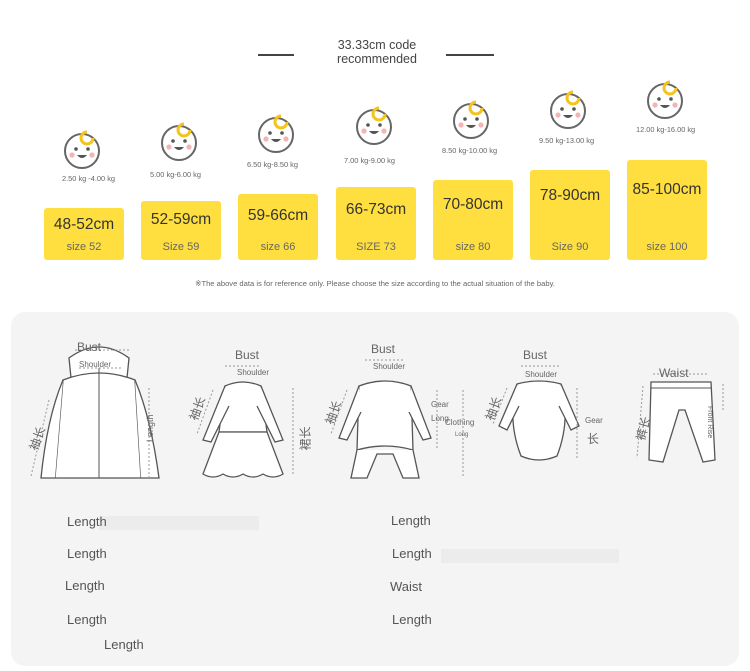 The width and height of the screenshot is (750, 671). What do you see at coordinates (175, 174) in the screenshot?
I see `weight-range: 5.00 kg-6.00 kg` at bounding box center [175, 174].